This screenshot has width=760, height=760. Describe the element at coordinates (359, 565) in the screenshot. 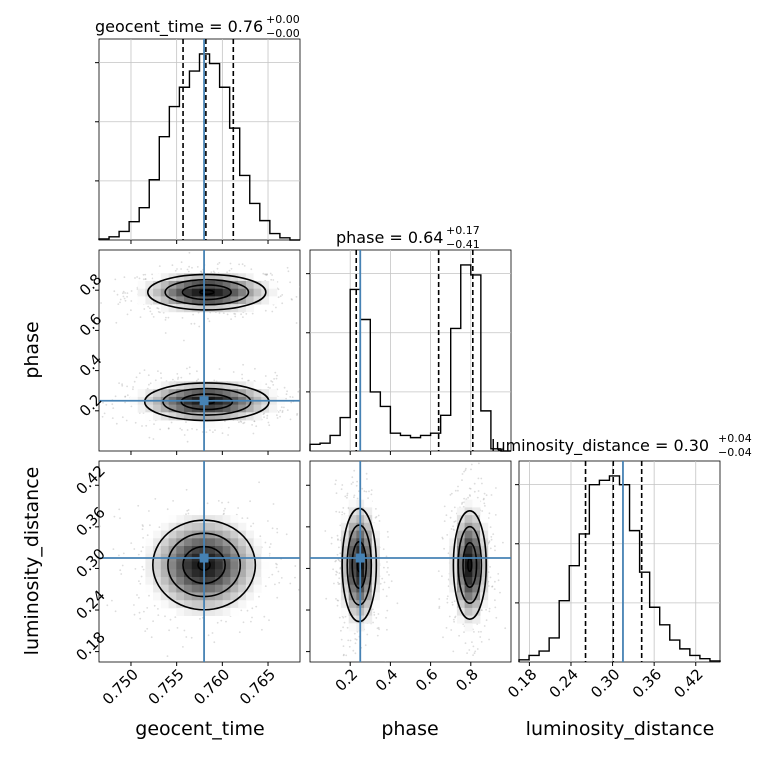

I see `contour-mode0-level0` at that location.